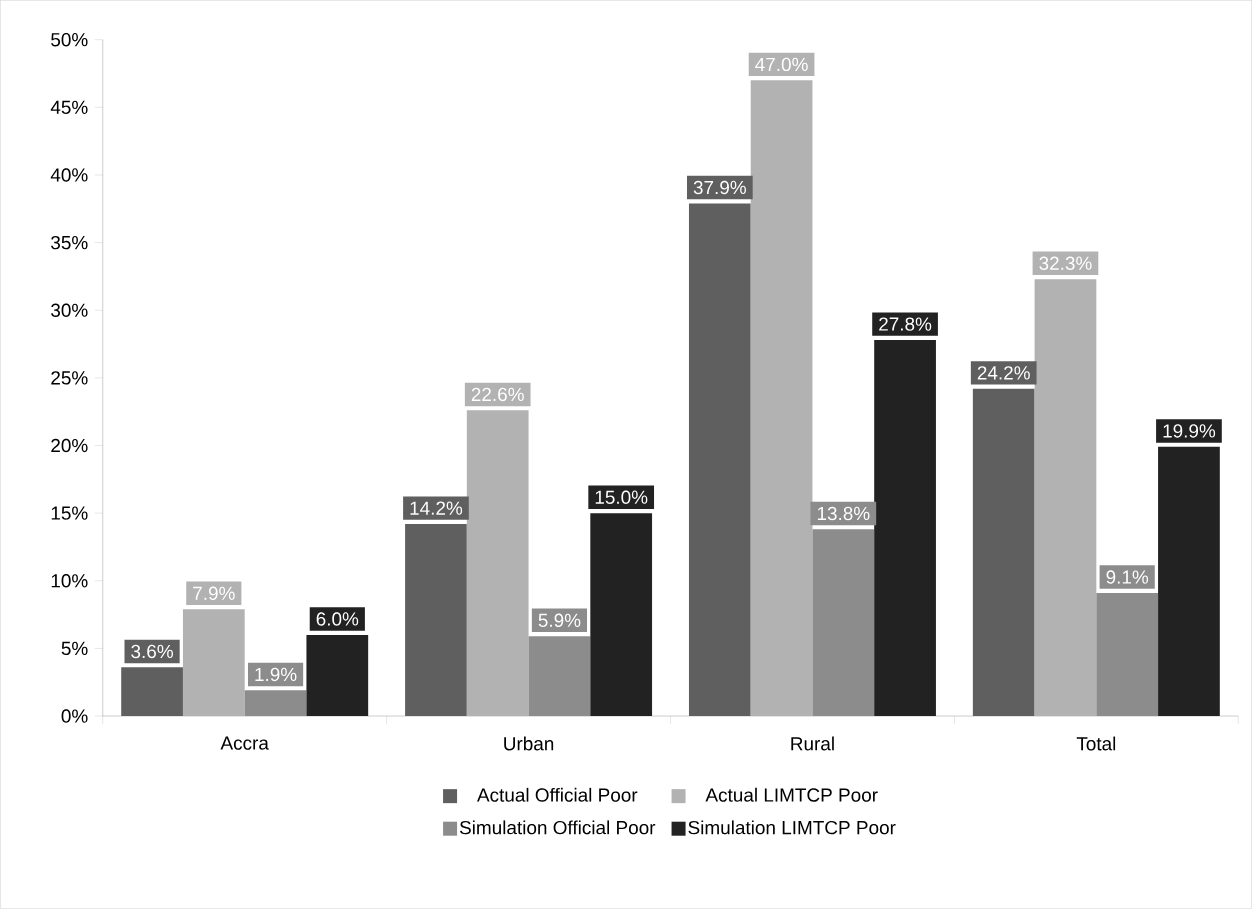 Image resolution: width=1252 pixels, height=909 pixels. What do you see at coordinates (791, 794) in the screenshot?
I see `legend-label: Actual LIMTCP Poor` at bounding box center [791, 794].